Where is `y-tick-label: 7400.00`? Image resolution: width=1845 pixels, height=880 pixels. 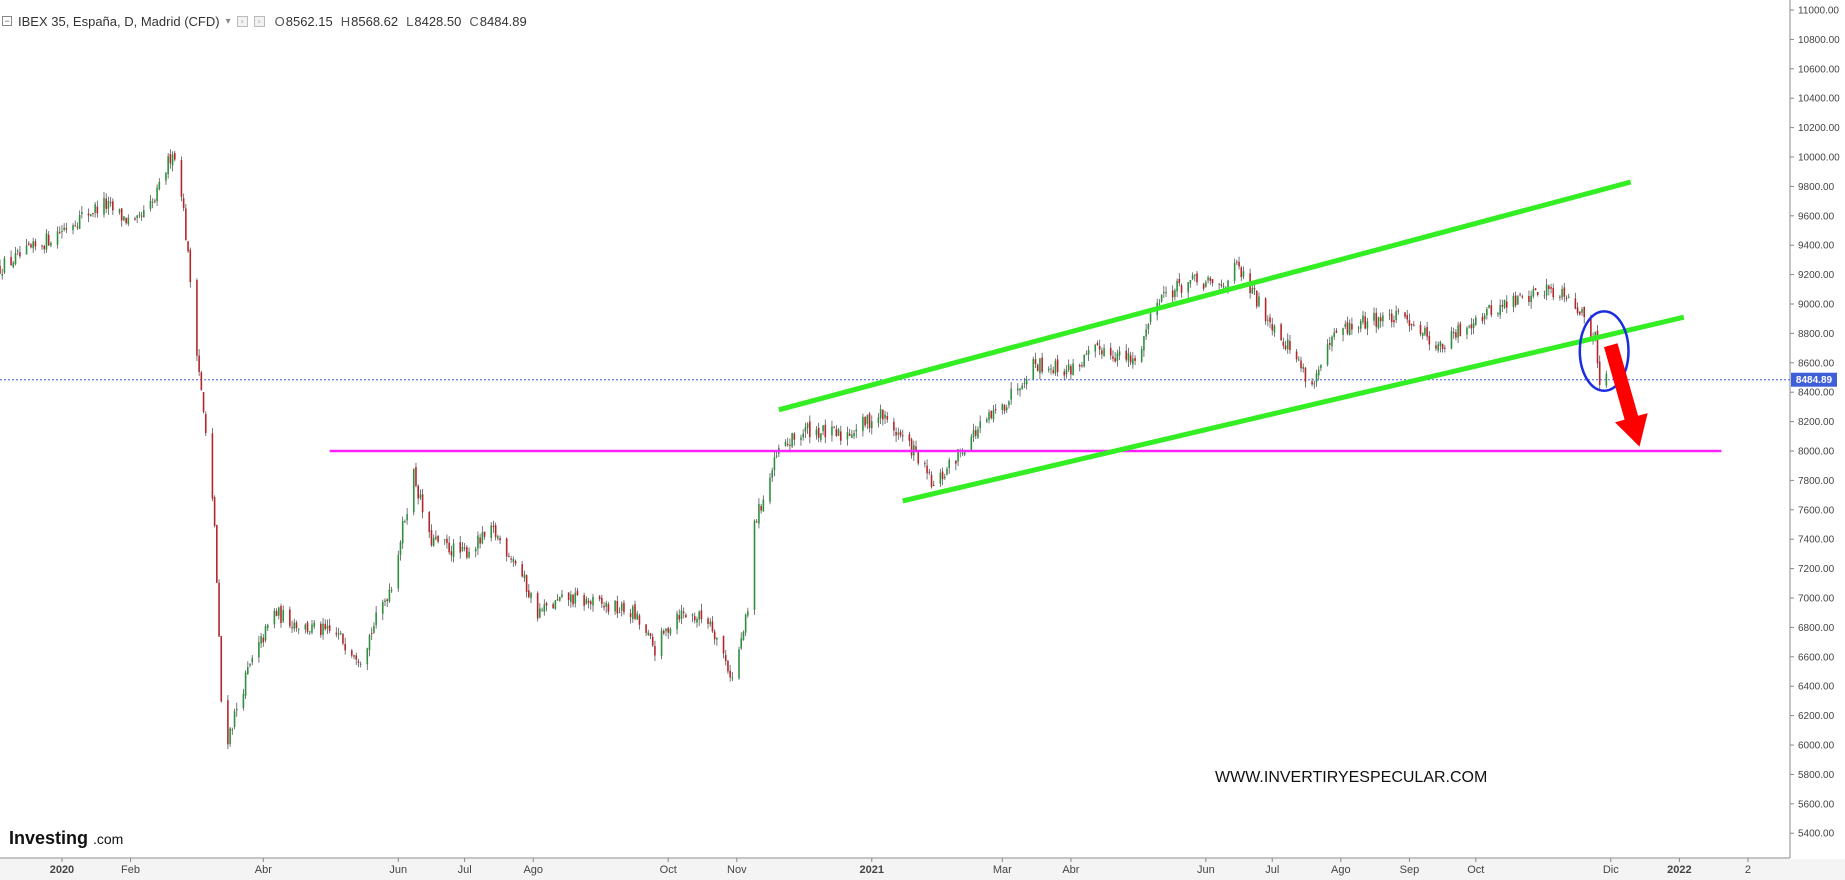 y-tick-label: 7400.00 is located at coordinates (1816, 540).